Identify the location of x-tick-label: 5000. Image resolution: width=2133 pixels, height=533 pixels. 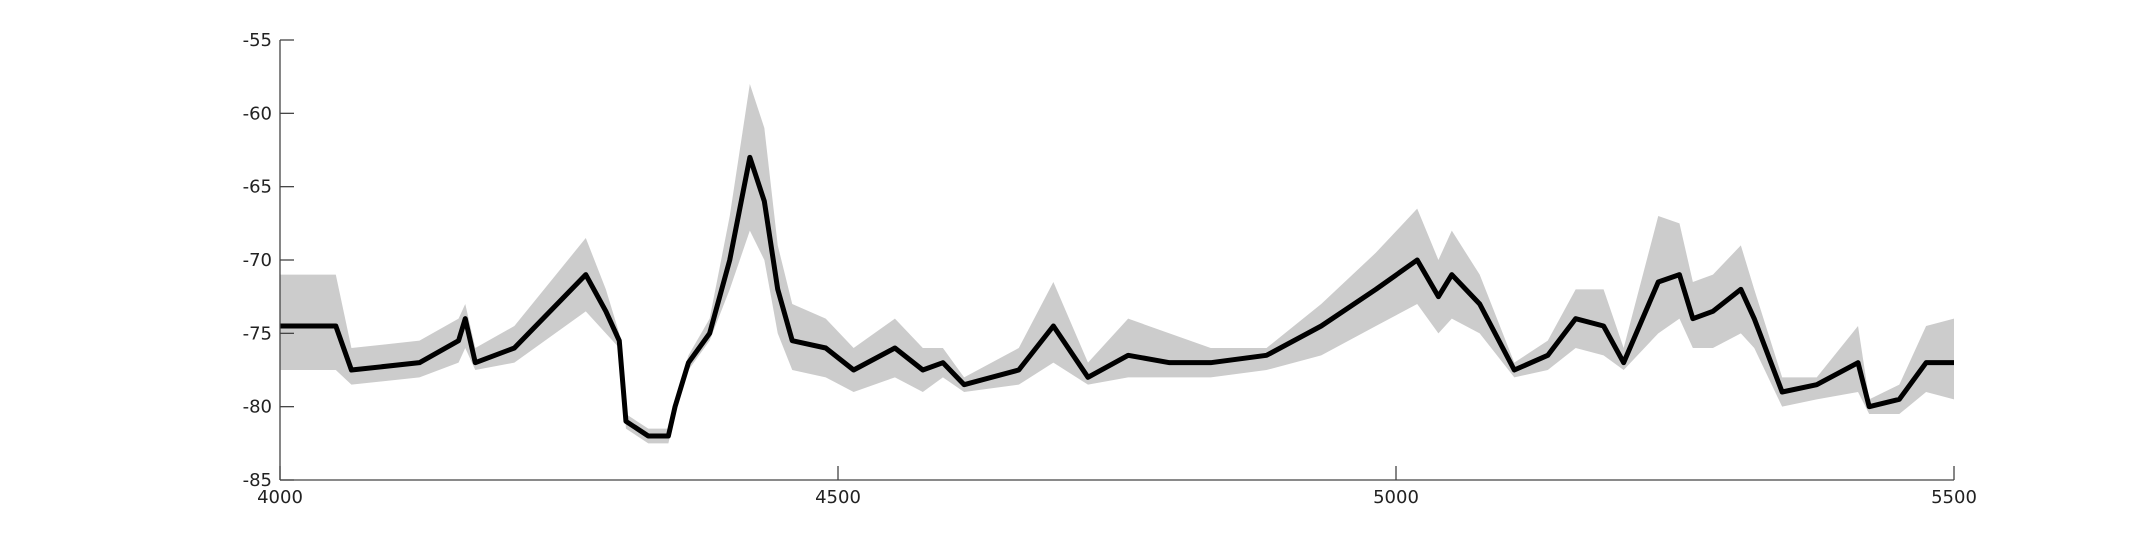
(1396, 497).